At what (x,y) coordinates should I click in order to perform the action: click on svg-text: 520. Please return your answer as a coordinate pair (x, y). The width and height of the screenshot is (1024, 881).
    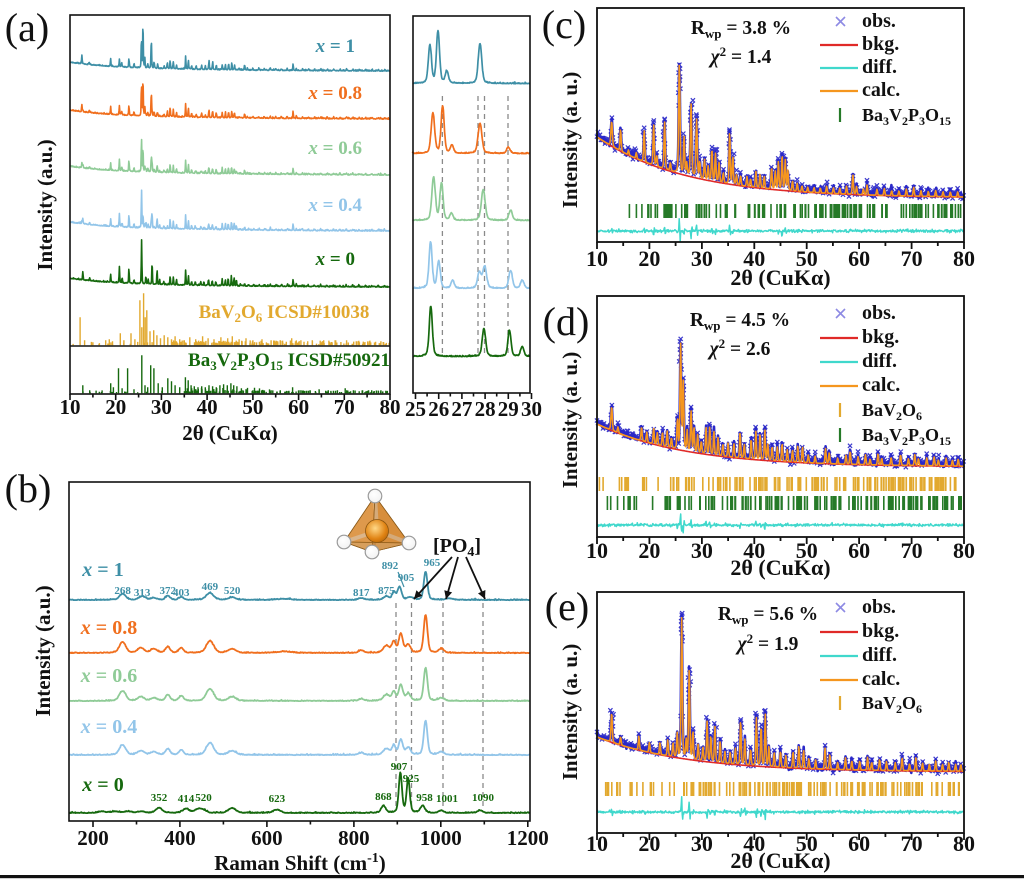
    Looking at the image, I should click on (232, 591).